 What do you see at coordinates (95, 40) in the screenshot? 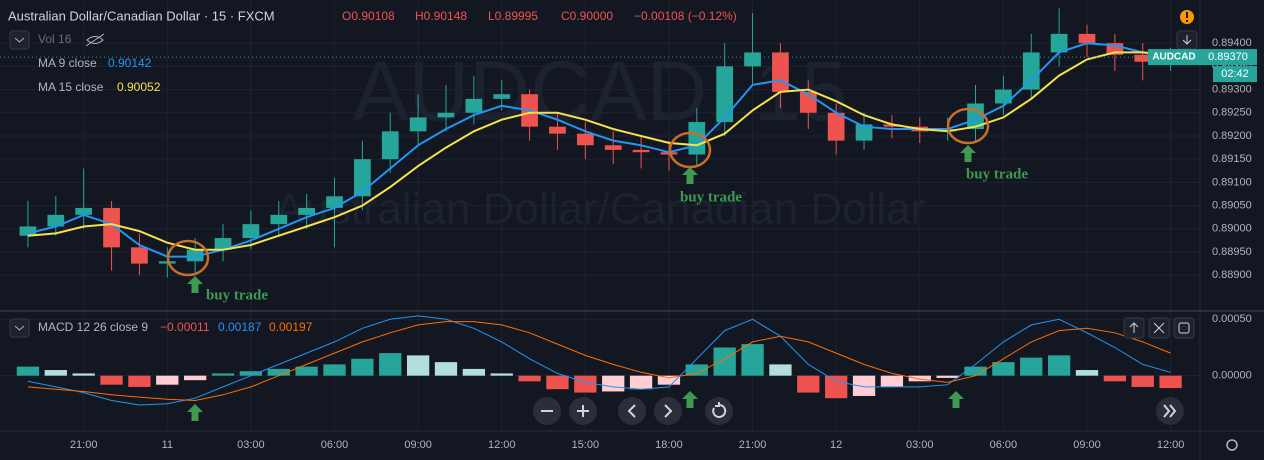
I see `hide-icon` at bounding box center [95, 40].